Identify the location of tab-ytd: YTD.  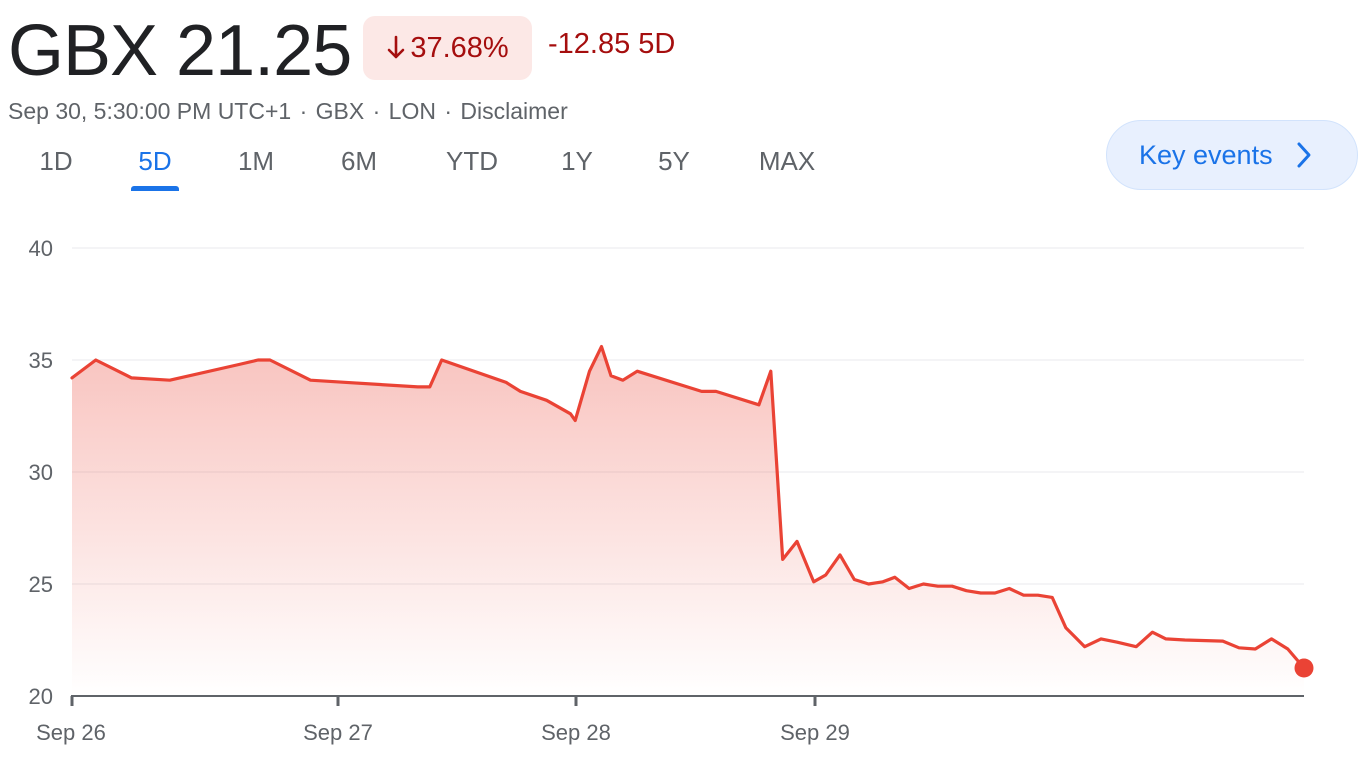
(472, 161).